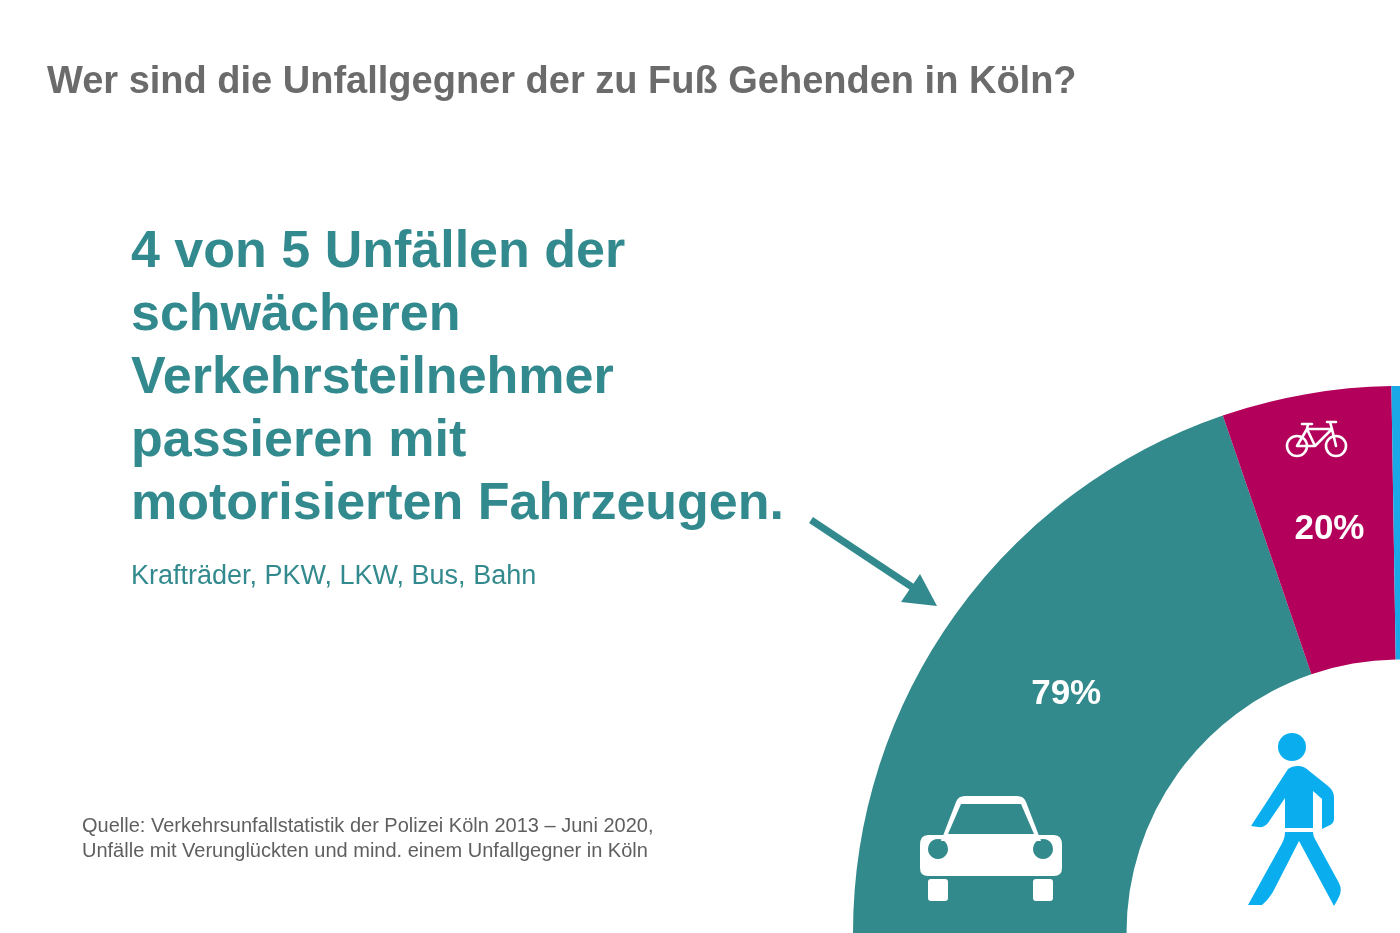 The width and height of the screenshot is (1400, 933). Describe the element at coordinates (562, 80) in the screenshot. I see `chart-title: Wer sind die Unfallgegner der zu Fuß Gehenden in Köln?` at that location.